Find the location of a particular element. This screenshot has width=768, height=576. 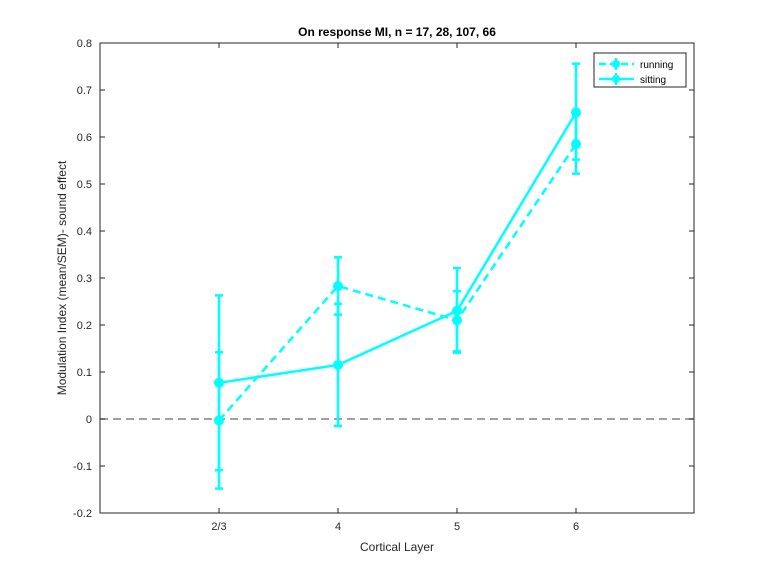

x-tick-label: 6 is located at coordinates (576, 527).